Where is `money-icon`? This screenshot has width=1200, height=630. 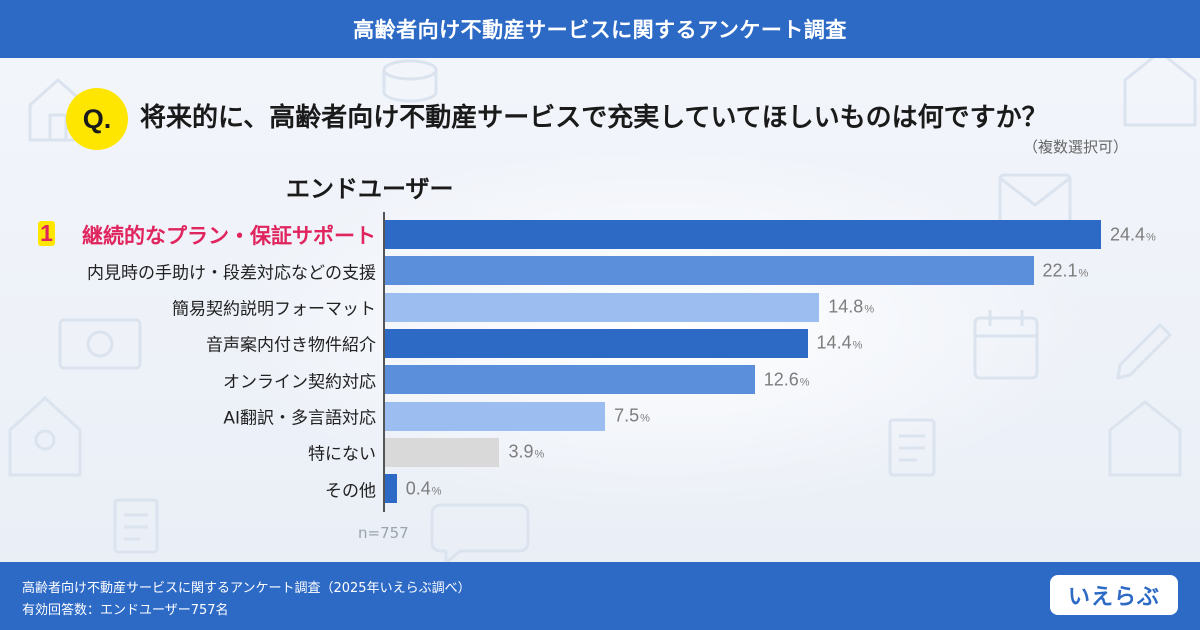
money-icon is located at coordinates (100, 344).